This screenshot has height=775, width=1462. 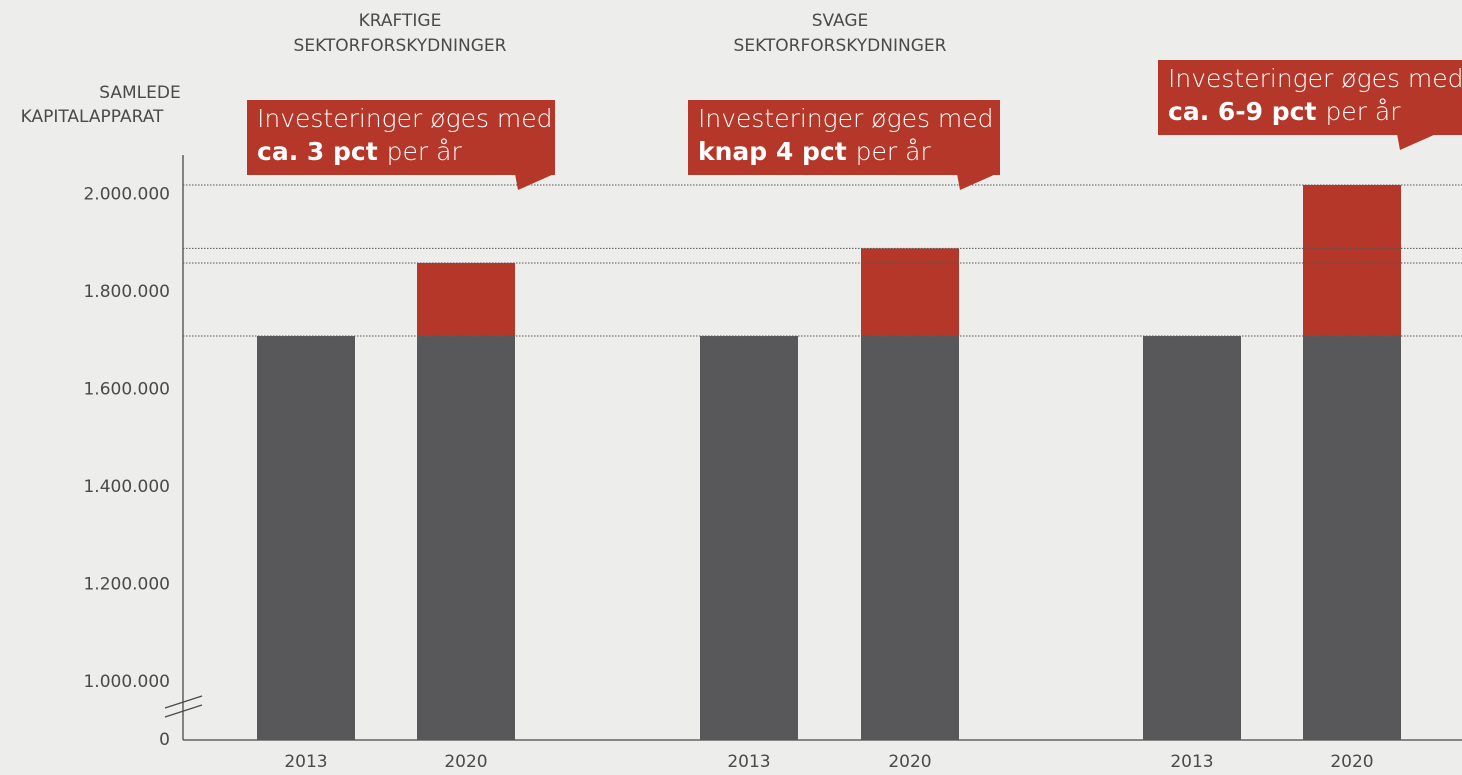 I want to click on y-tick-label: 1.600.000, so click(x=126, y=390).